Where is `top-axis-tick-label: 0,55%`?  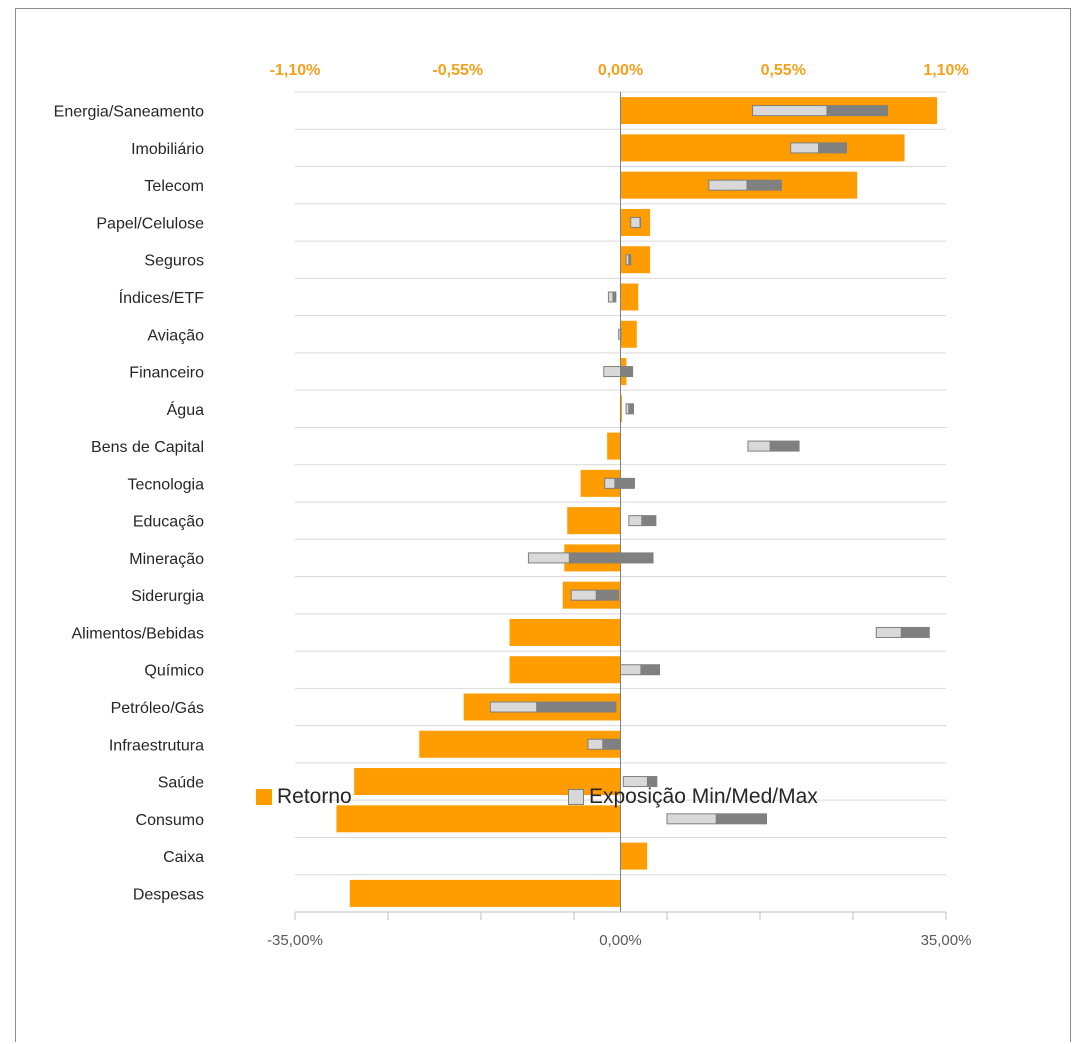 top-axis-tick-label: 0,55% is located at coordinates (783, 70).